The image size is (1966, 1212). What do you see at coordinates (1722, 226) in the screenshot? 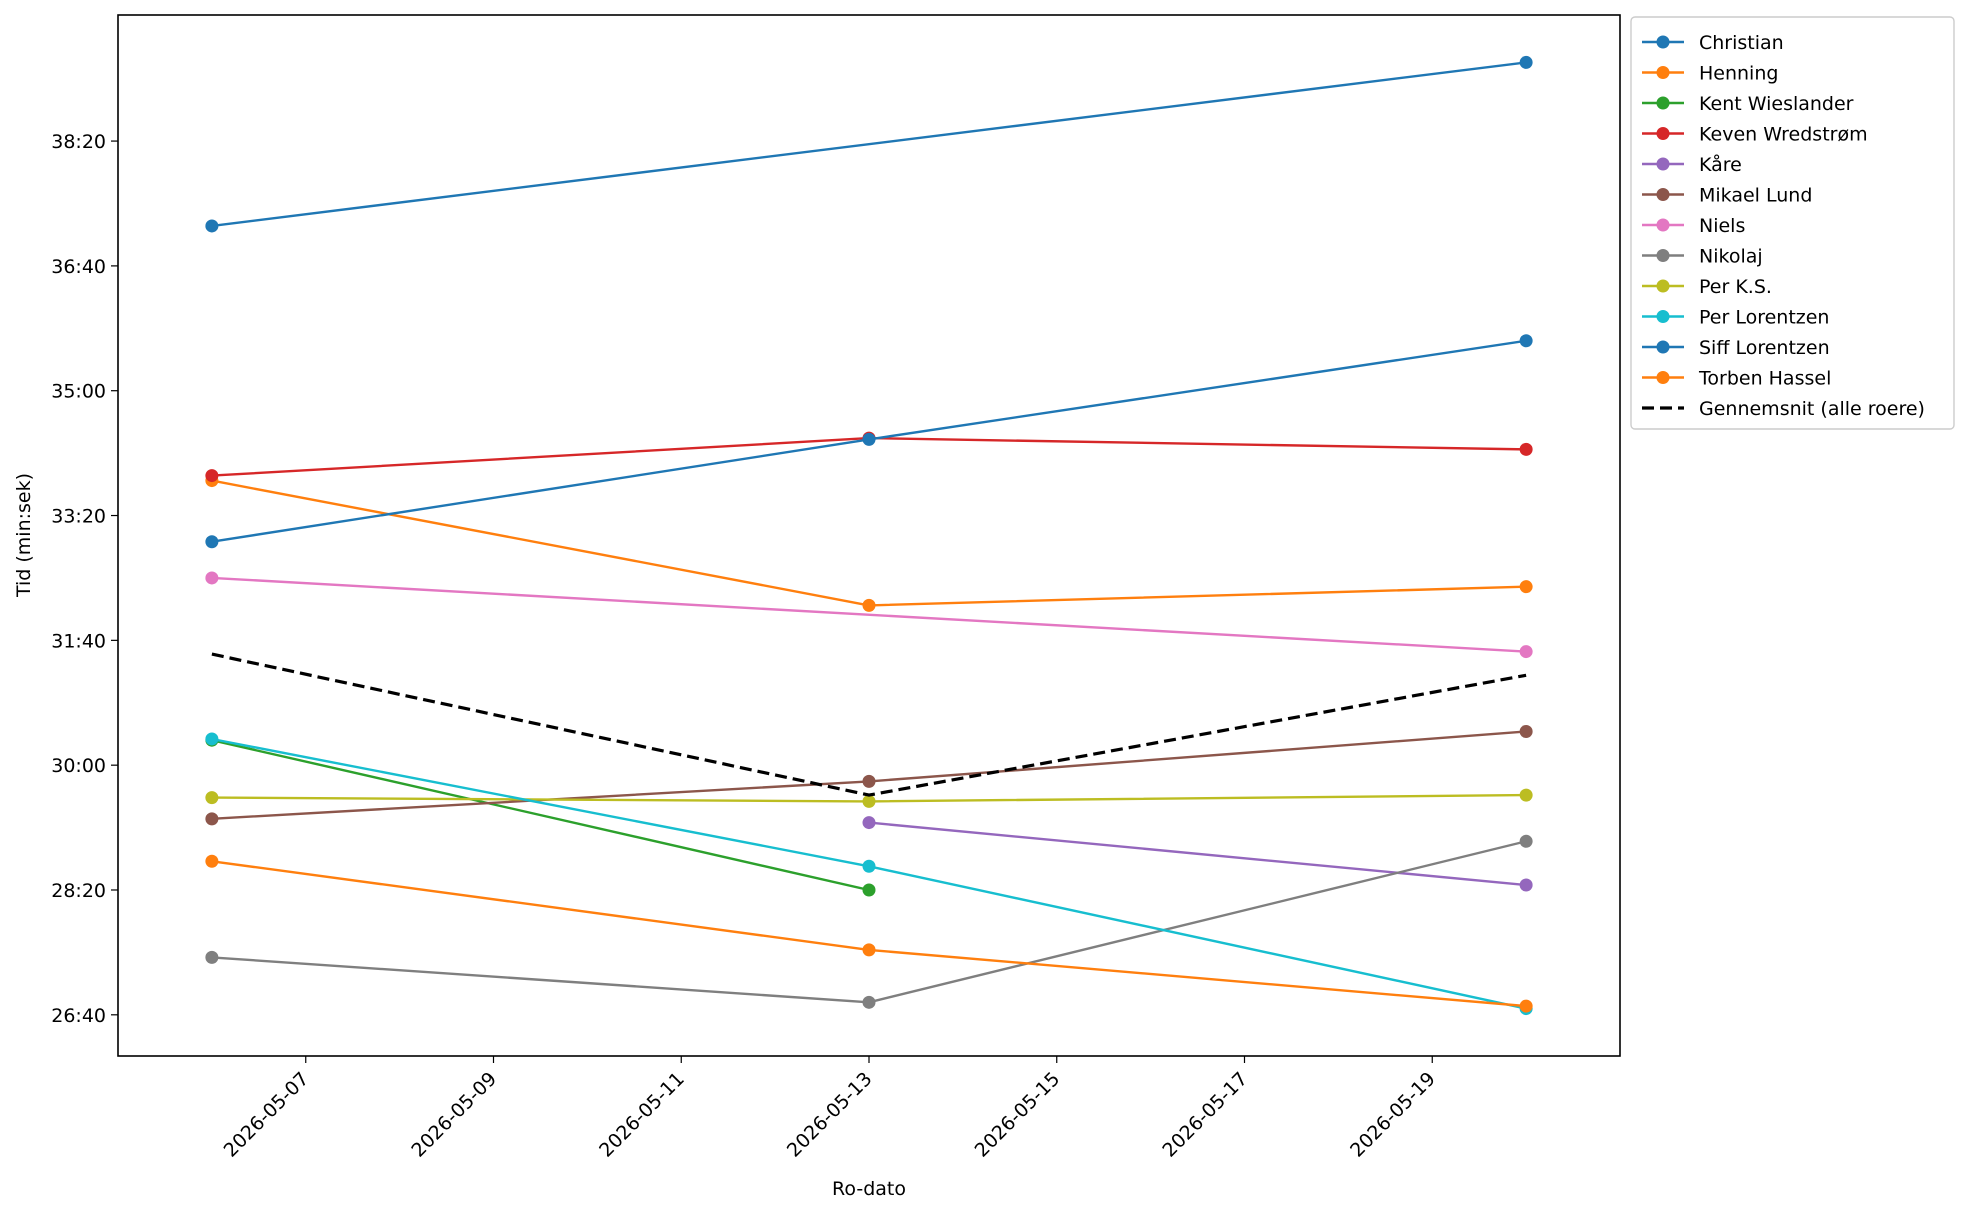
I see `legend-entry-label: Niels` at bounding box center [1722, 226].